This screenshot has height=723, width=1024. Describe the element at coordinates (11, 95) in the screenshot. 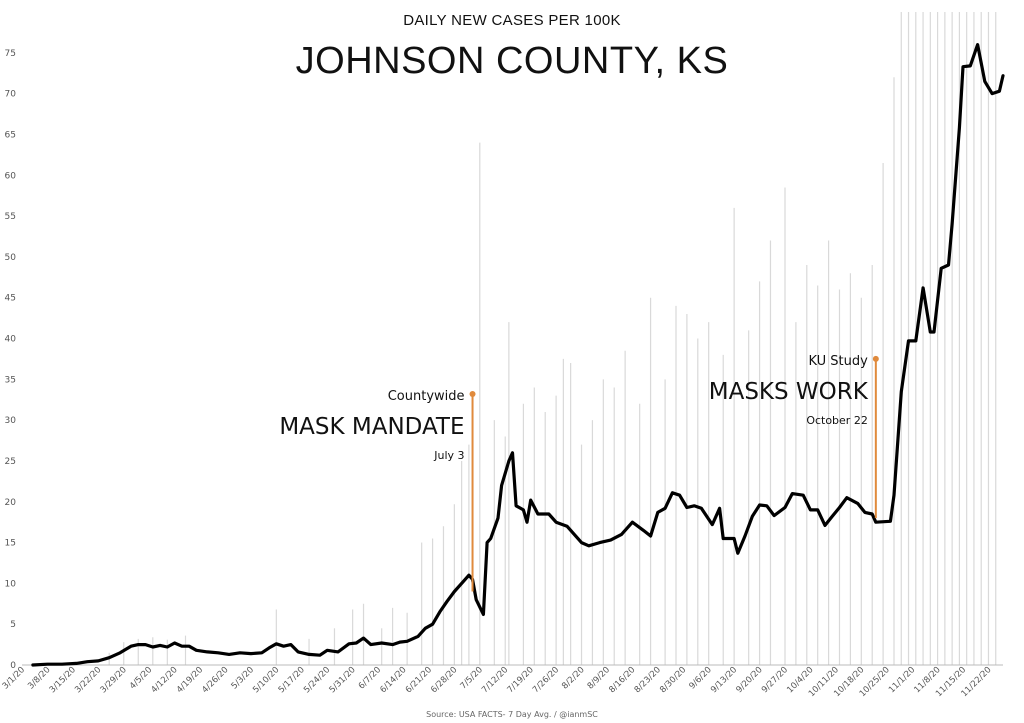

I see `y-tick-label: 70` at that location.